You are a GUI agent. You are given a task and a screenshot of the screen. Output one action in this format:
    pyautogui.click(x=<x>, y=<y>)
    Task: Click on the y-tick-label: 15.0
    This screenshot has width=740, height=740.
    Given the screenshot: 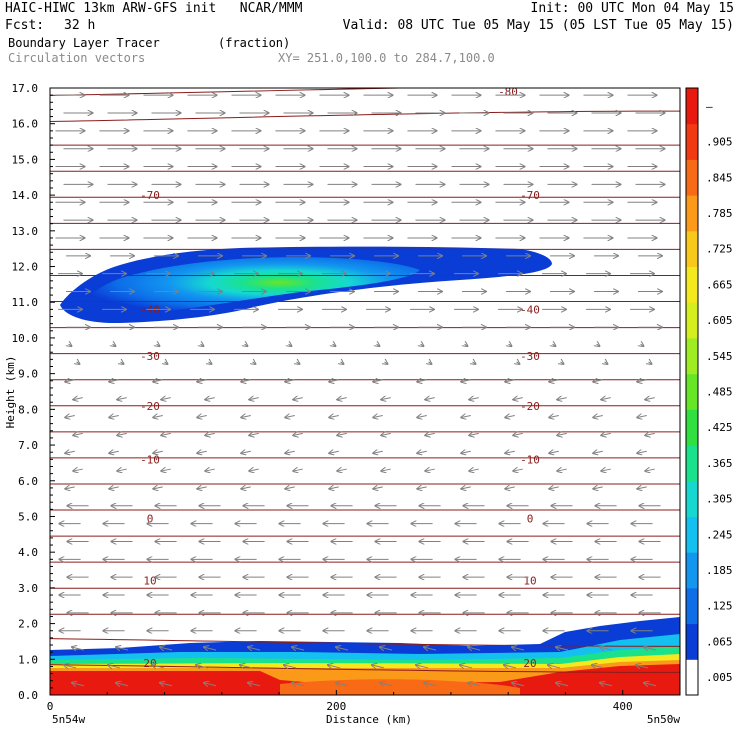 What is the action you would take?
    pyautogui.click(x=25, y=159)
    